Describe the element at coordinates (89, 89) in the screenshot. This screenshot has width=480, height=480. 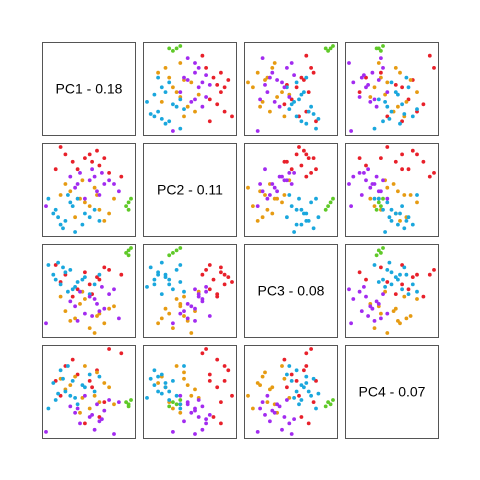
I see `diagonal-label-pc1: PC1 - 0.18` at that location.